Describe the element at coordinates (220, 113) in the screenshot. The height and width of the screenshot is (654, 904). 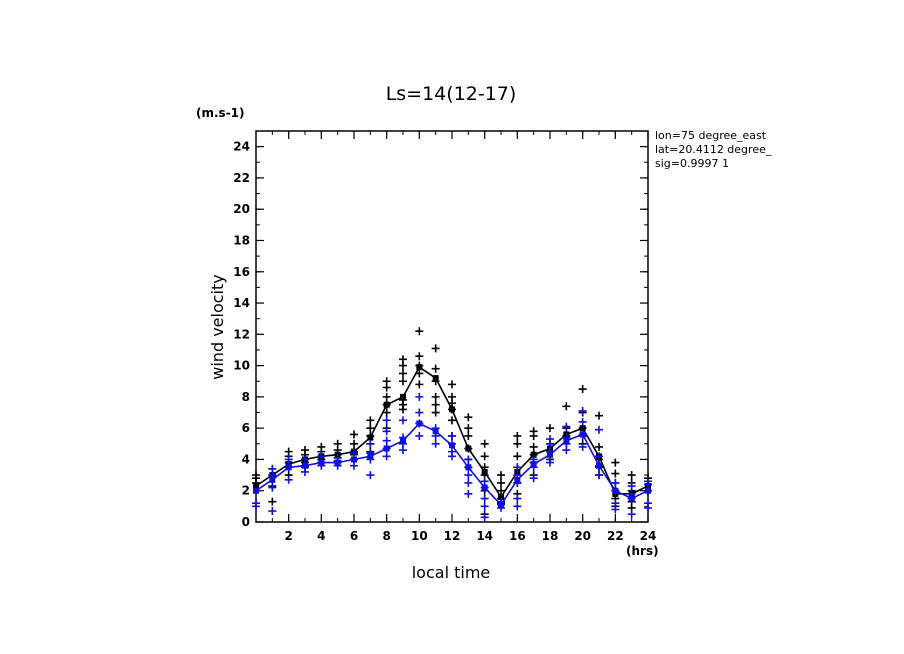
I see `y-axis-unit: (m.s-1)` at that location.